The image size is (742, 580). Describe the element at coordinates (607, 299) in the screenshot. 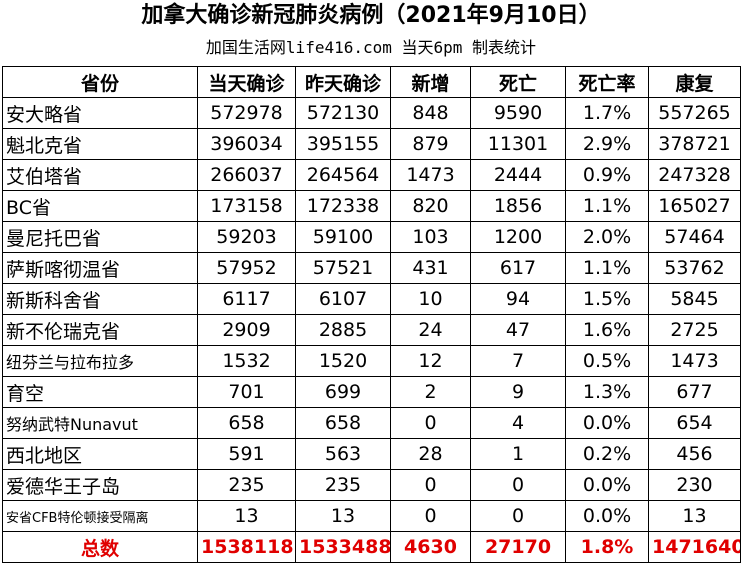

I see `cell: 1.5%` at that location.